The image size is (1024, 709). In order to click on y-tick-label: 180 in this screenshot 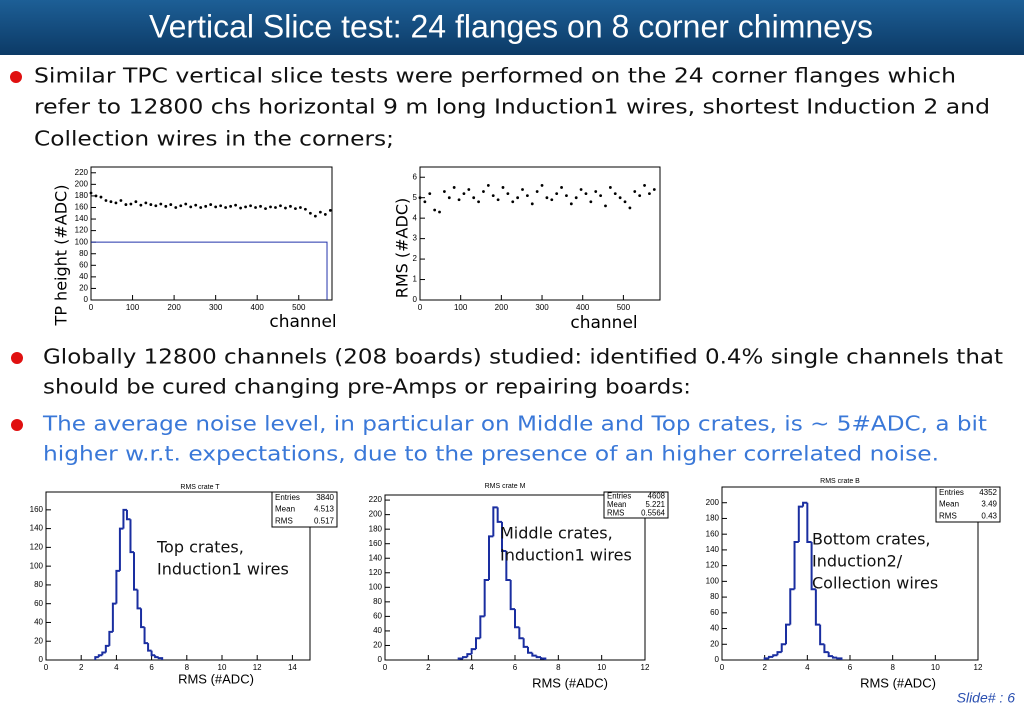, I will do `click(713, 518)`.